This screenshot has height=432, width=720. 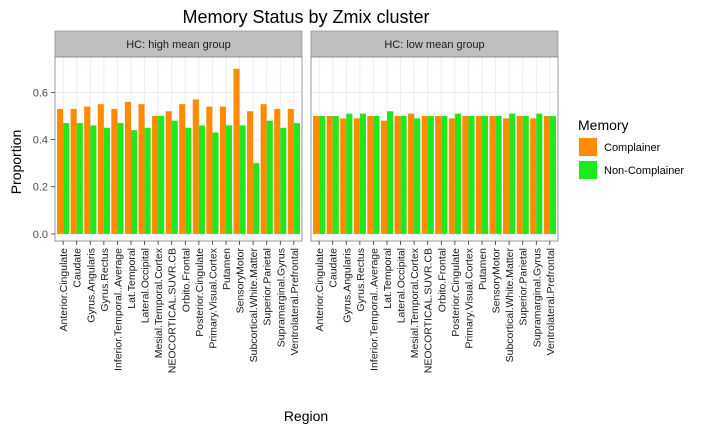 I want to click on x-tick-label: Gyrus.Angularis, so click(x=91, y=285).